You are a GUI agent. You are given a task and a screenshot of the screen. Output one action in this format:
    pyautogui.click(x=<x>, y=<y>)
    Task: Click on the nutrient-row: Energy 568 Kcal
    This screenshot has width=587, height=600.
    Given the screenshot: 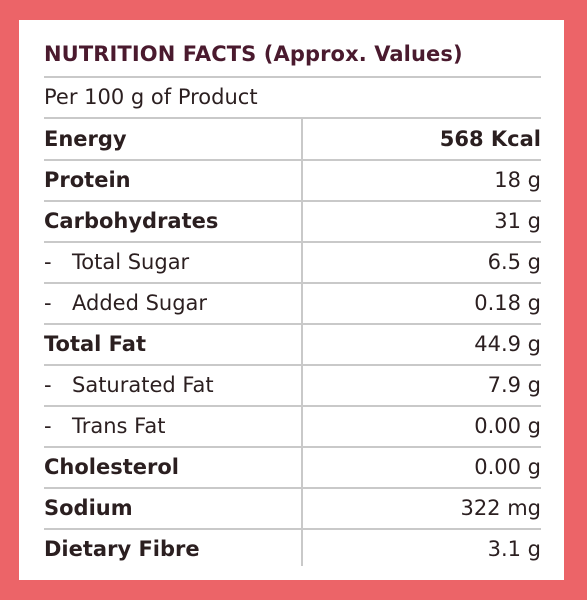 What is the action you would take?
    pyautogui.click(x=292, y=139)
    